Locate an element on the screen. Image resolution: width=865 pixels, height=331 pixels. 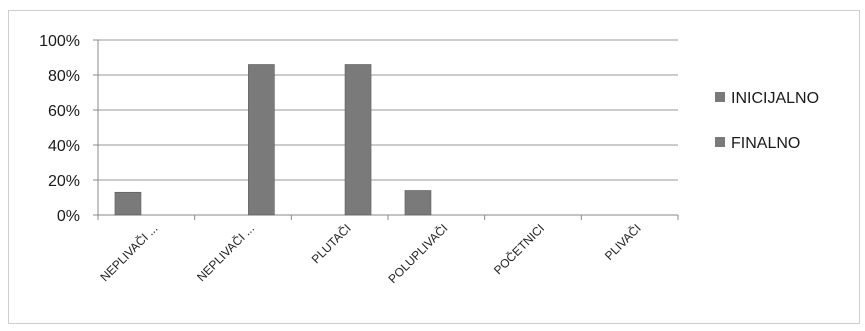
y-tick-label: 80% is located at coordinates (64, 76).